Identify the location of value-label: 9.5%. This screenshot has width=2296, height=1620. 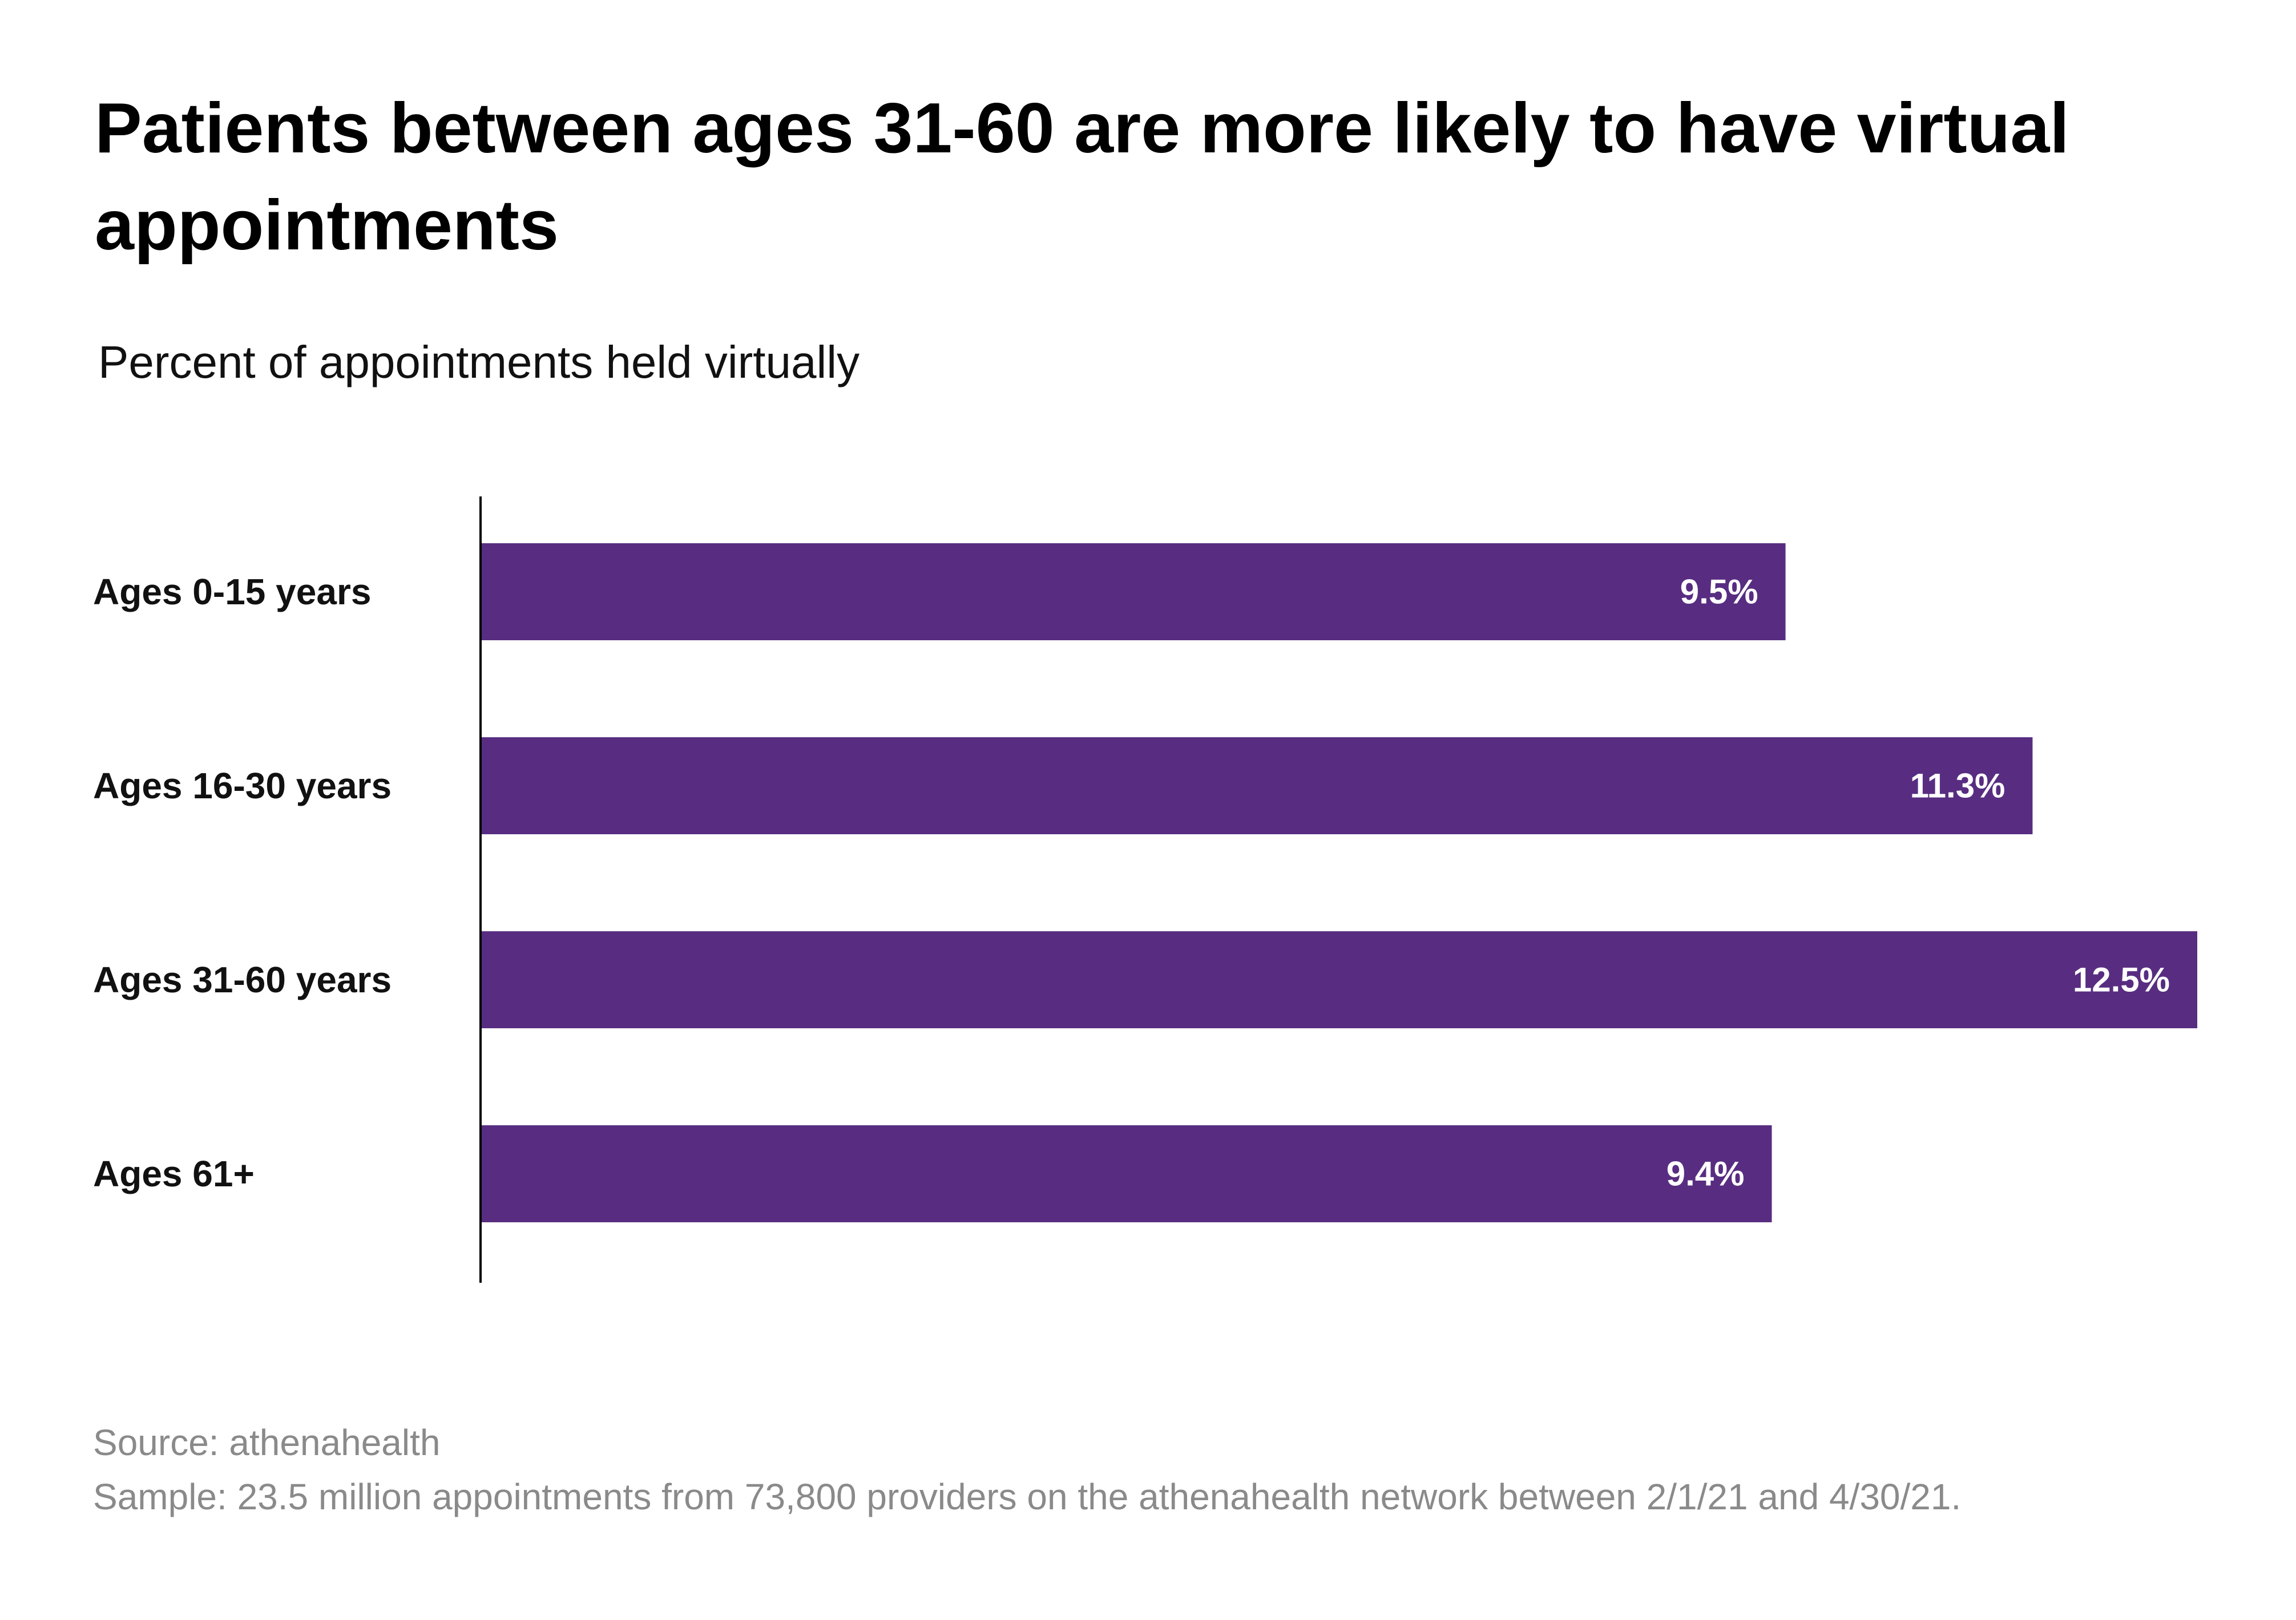
(1719, 592).